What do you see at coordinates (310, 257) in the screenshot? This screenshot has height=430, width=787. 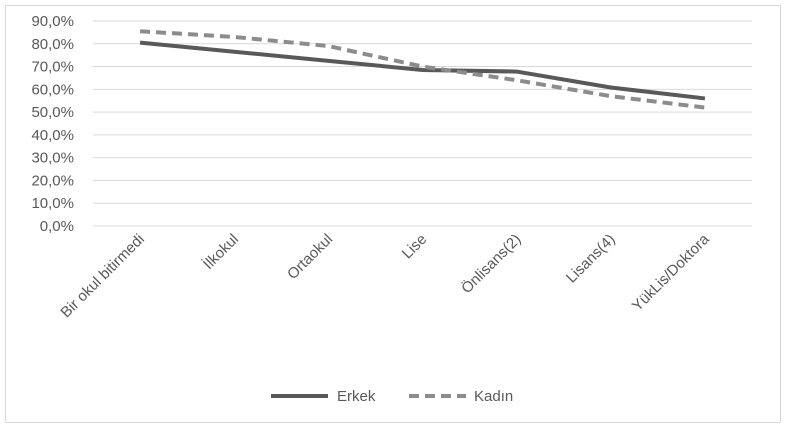 I see `x-tick-label: Ortaokul` at bounding box center [310, 257].